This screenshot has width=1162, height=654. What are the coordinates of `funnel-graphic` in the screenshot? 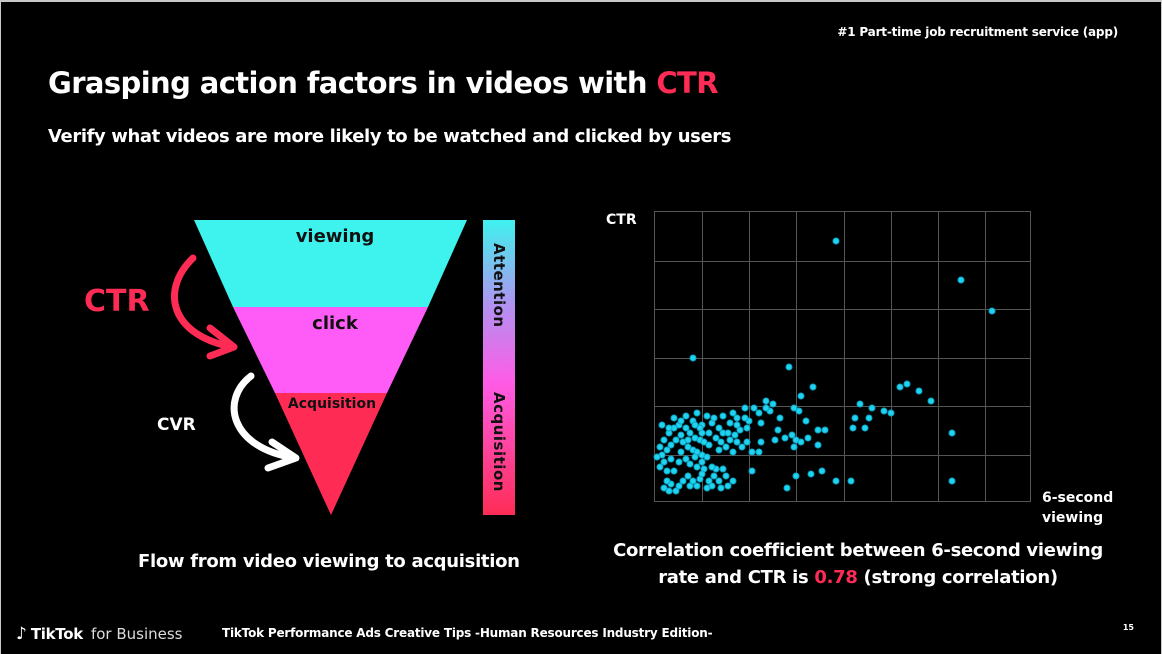 It's located at (319, 367).